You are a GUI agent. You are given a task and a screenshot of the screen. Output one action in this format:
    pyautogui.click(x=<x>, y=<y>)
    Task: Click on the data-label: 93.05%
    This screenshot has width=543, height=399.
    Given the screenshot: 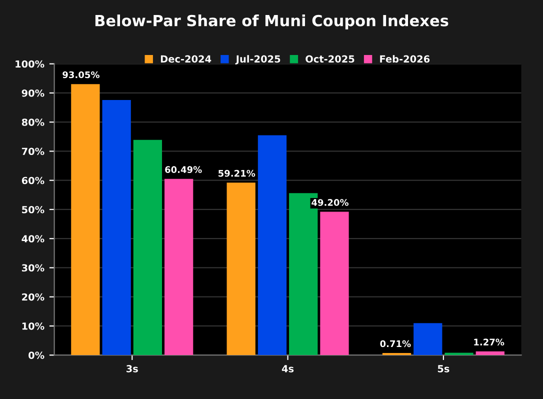 What is the action you would take?
    pyautogui.click(x=81, y=74)
    